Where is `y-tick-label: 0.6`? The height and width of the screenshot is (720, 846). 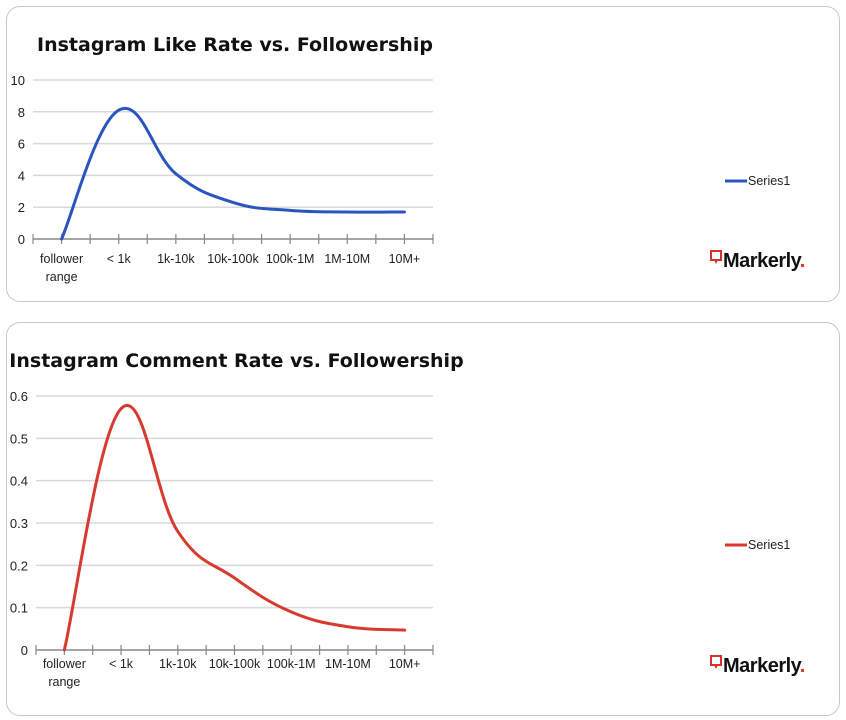 y-tick-label: 0.6 is located at coordinates (19, 396).